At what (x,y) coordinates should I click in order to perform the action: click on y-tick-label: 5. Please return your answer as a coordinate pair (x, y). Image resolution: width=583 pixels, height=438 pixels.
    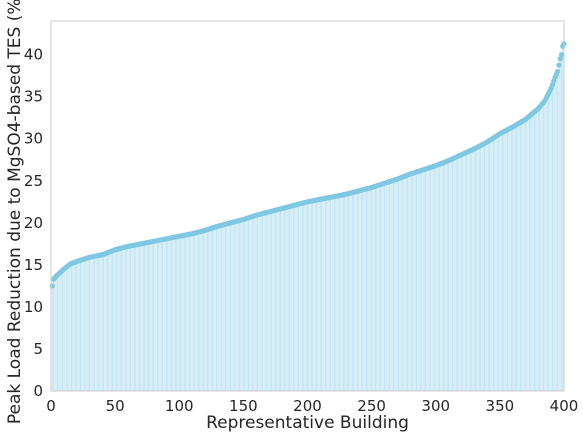
    Looking at the image, I should click on (38, 349).